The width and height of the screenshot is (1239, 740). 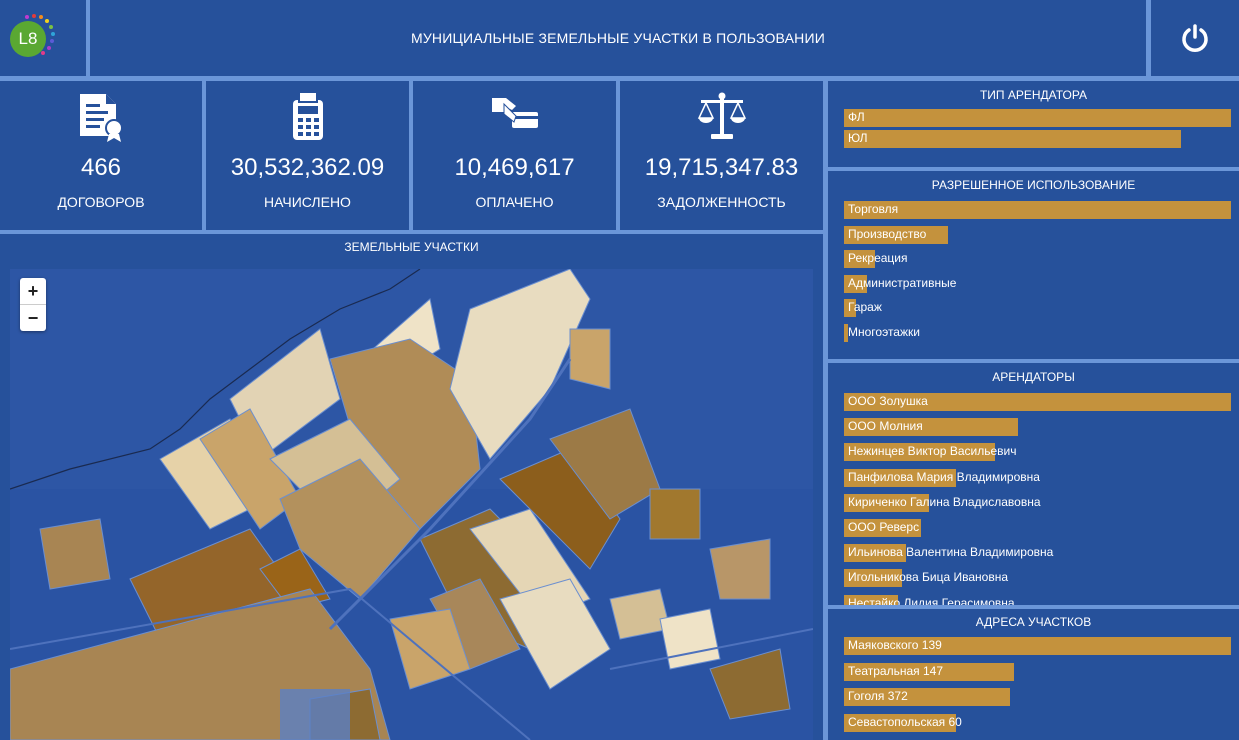 What do you see at coordinates (873, 209) in the screenshot?
I see `bar-label: Торговля` at bounding box center [873, 209].